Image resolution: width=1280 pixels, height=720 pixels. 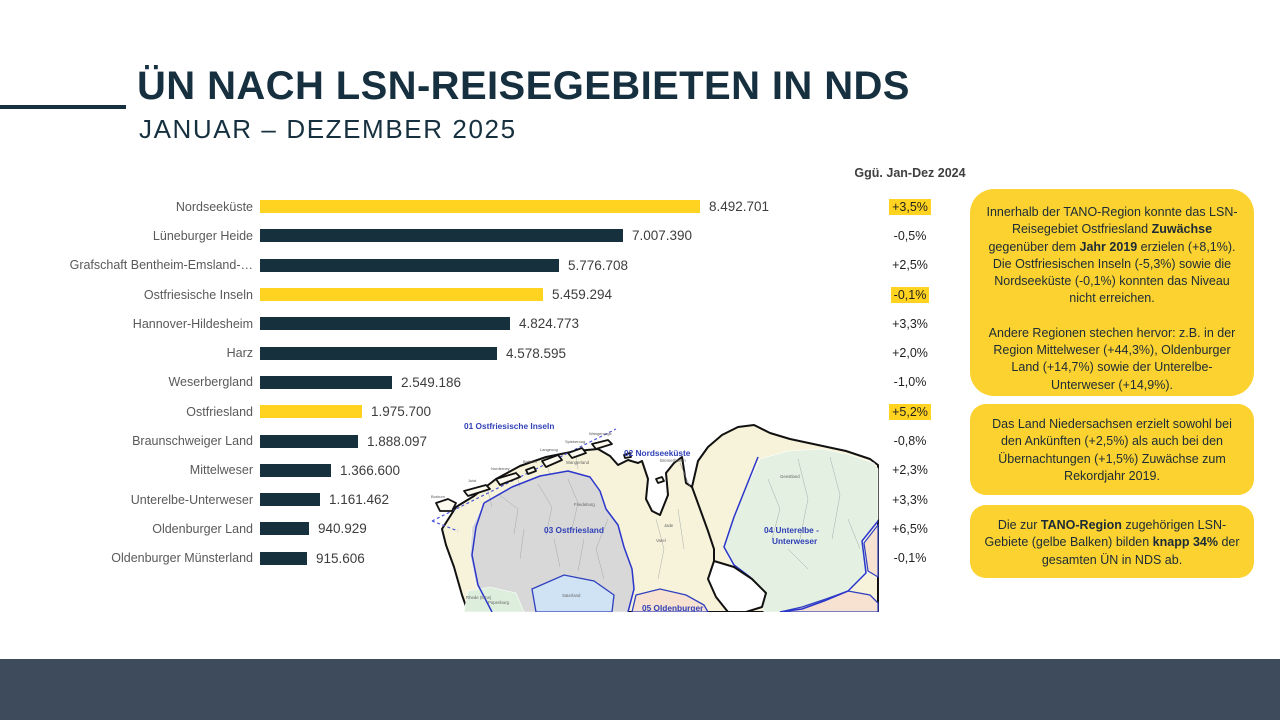 I want to click on chart-row: Mittelweser 1.366.600 +2,3%, so click(x=500, y=470).